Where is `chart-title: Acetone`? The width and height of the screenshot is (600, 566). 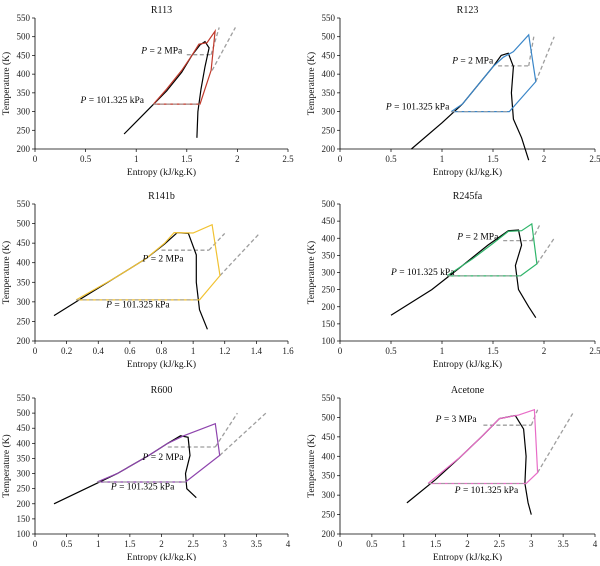 chart-title: Acetone is located at coordinates (468, 390).